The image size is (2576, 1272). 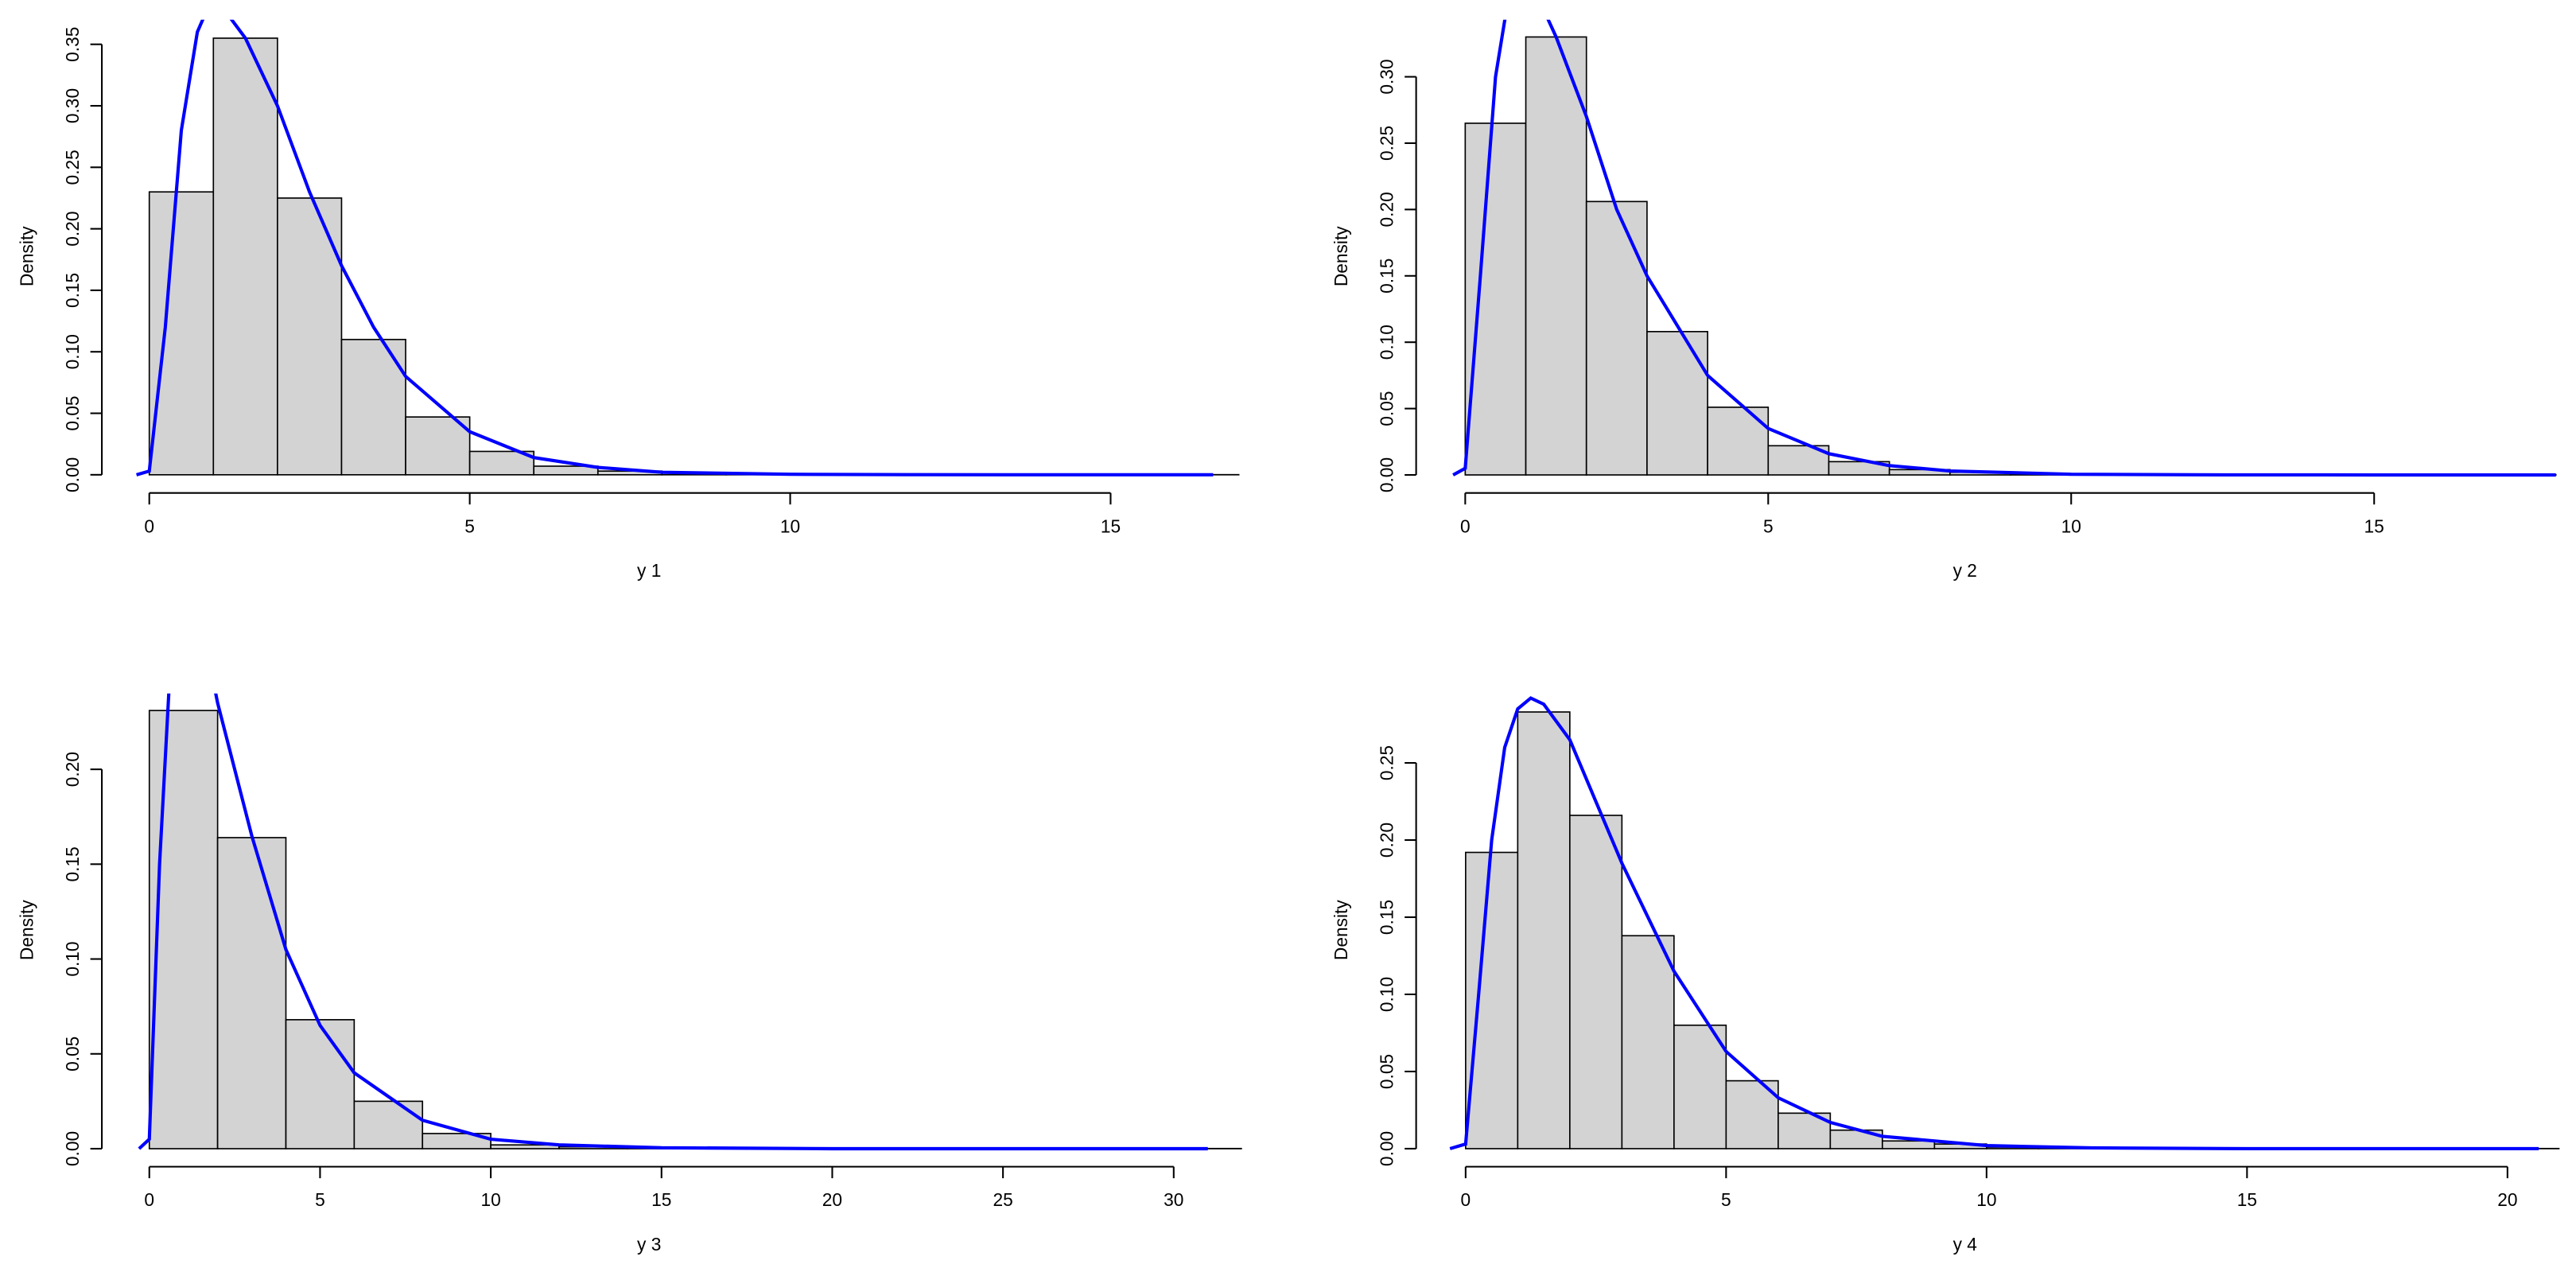 I want to click on x-axis-label: y 1, so click(x=649, y=570).